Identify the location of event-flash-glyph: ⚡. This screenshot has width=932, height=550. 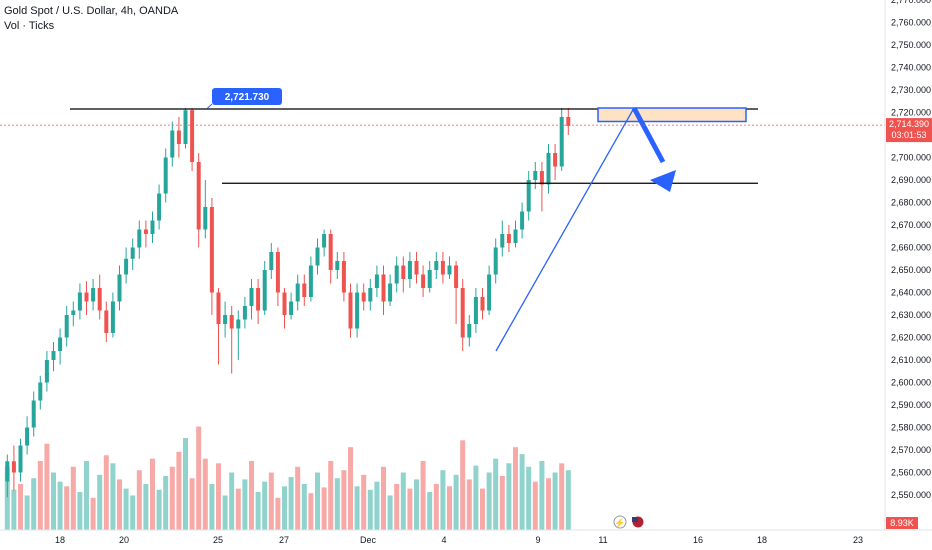
(619, 523).